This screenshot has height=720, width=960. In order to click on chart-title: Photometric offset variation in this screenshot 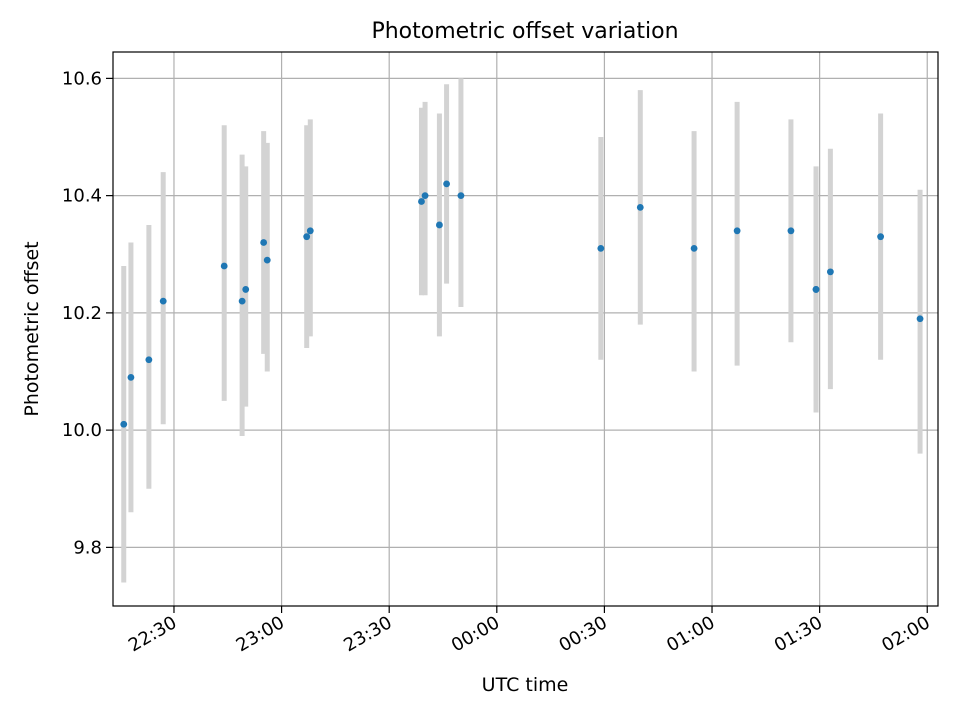, I will do `click(524, 31)`.